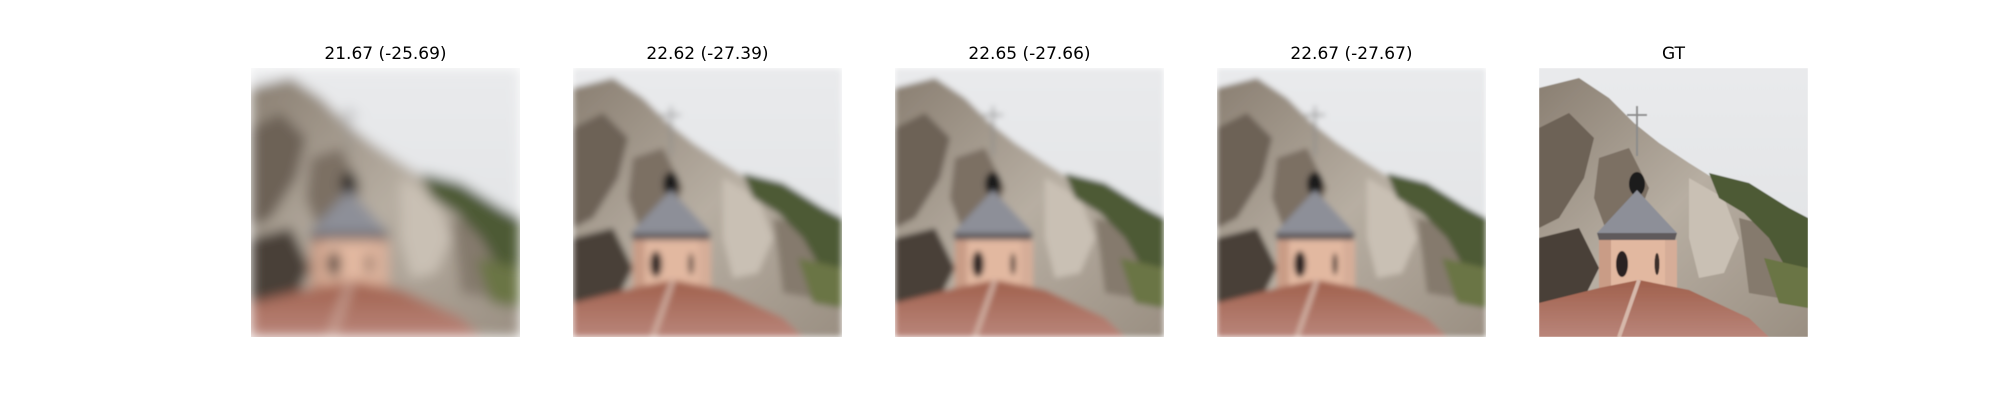  What do you see at coordinates (385, 54) in the screenshot?
I see `panel-title: 21.67 (-25.69)` at bounding box center [385, 54].